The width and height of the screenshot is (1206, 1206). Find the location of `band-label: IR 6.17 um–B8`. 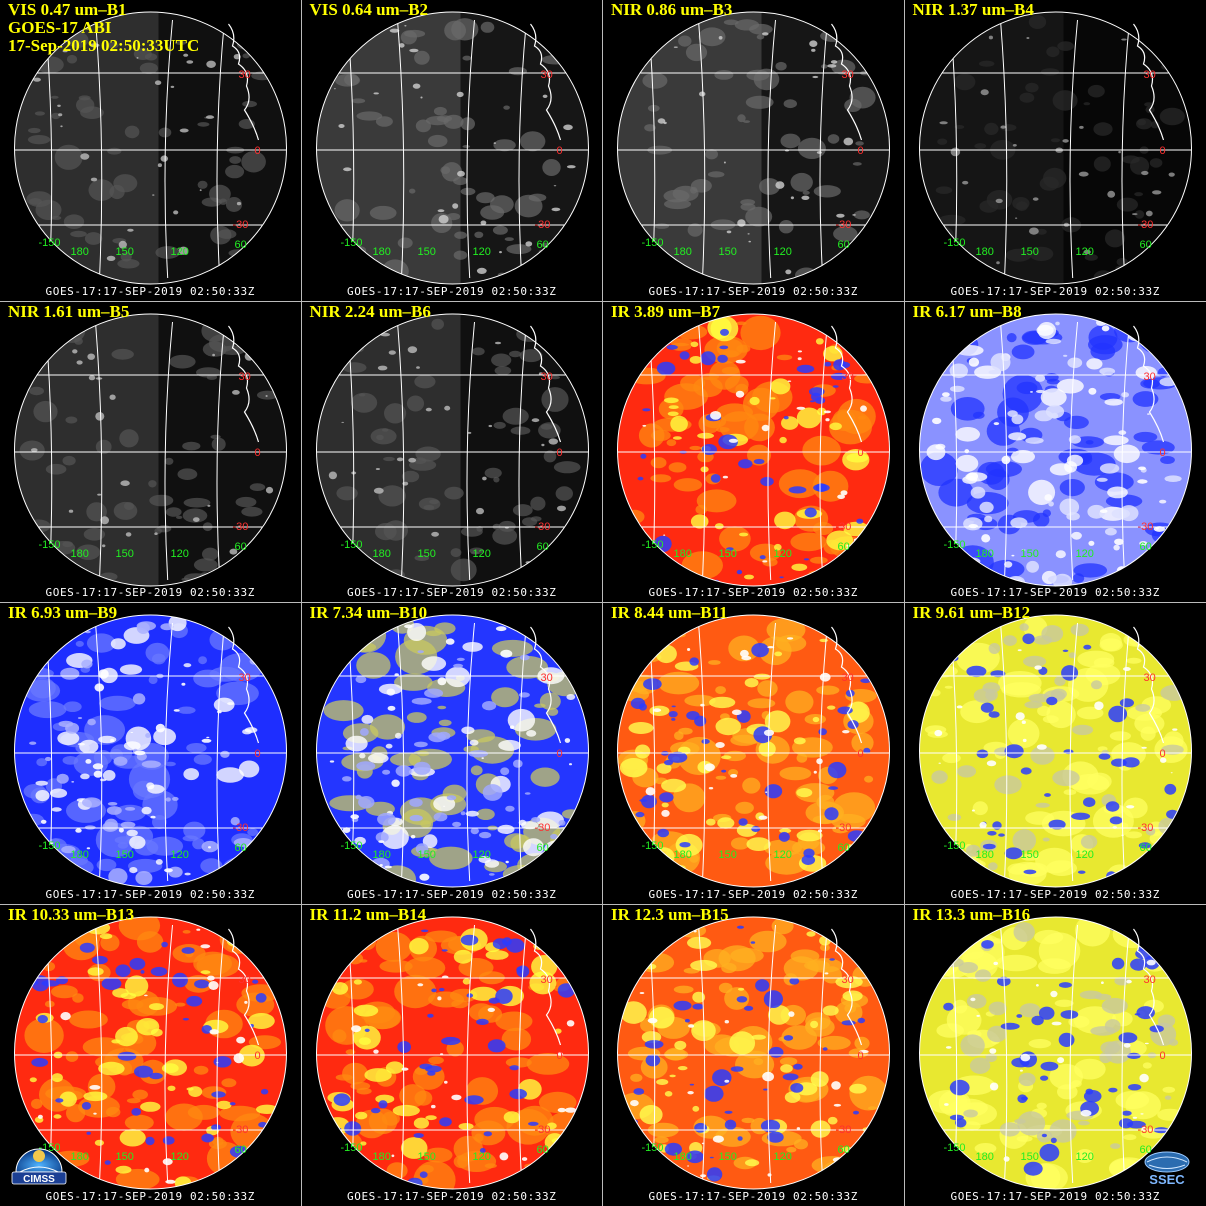

band-label: IR 6.17 um–B8 is located at coordinates (967, 311).